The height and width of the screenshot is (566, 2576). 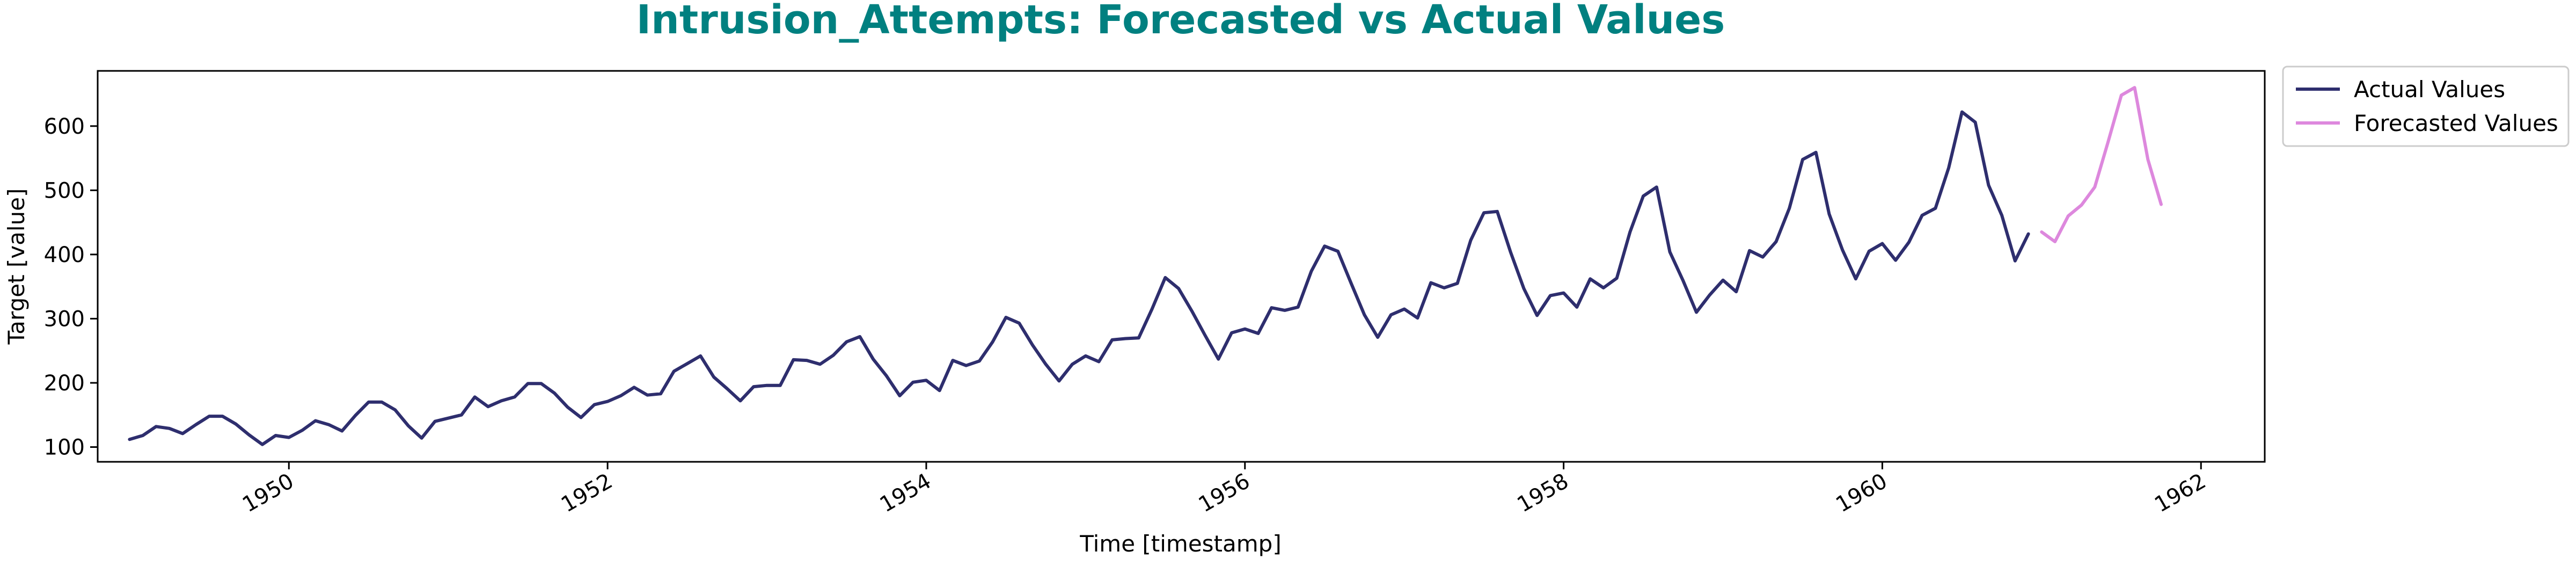 I want to click on x-axis: 1950 1952 1954 1956 1958 1960 1962, so click(x=1224, y=490).